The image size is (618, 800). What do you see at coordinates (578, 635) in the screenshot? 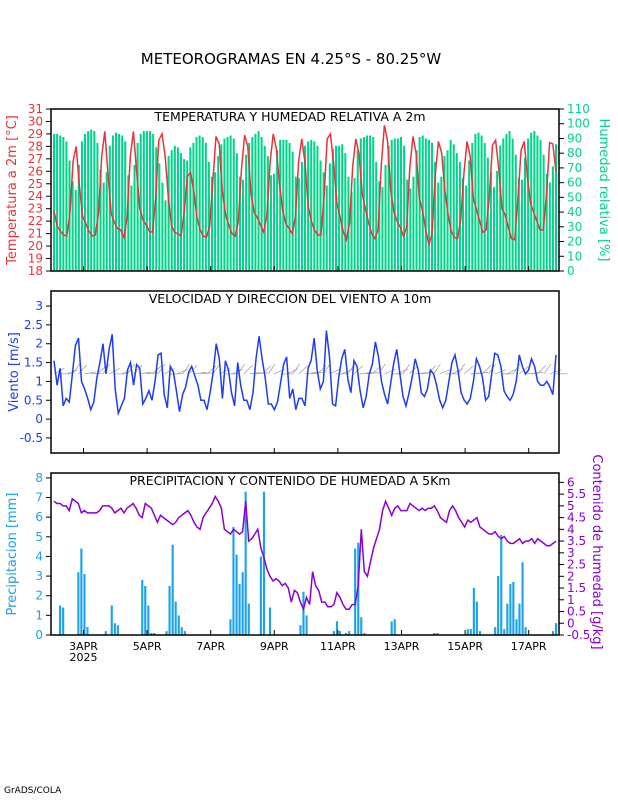
I see `y-tick-label: -0.5` at bounding box center [578, 635].